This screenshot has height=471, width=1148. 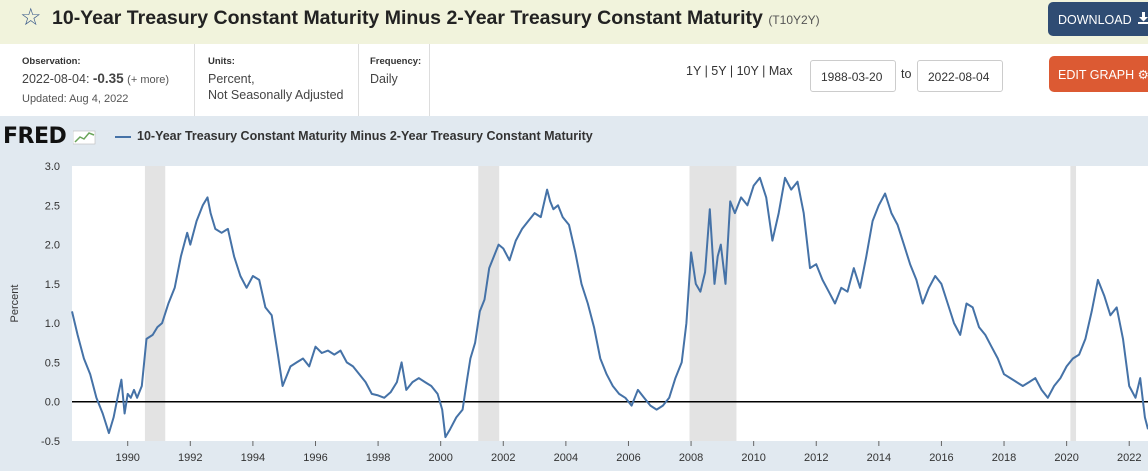 I want to click on updated-date: Updated: Aug 4, 2022, so click(x=75, y=99).